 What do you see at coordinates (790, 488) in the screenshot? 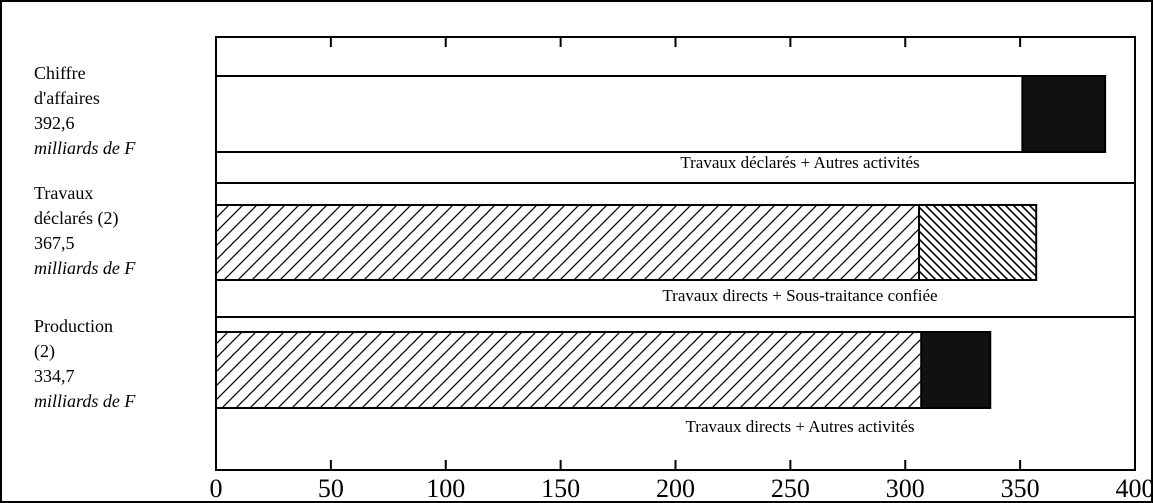
I see `x-tick-label: 250` at bounding box center [790, 488].